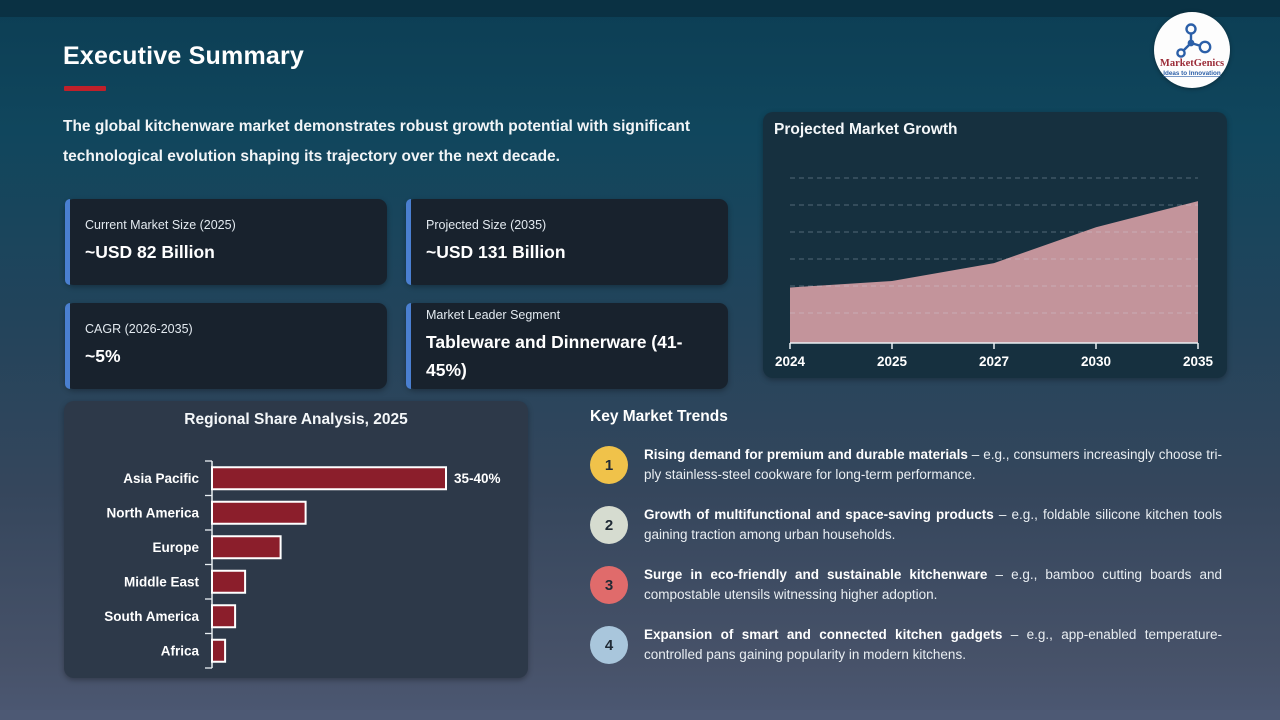  Describe the element at coordinates (329, 478) in the screenshot. I see `bar-asia-pacific` at that location.